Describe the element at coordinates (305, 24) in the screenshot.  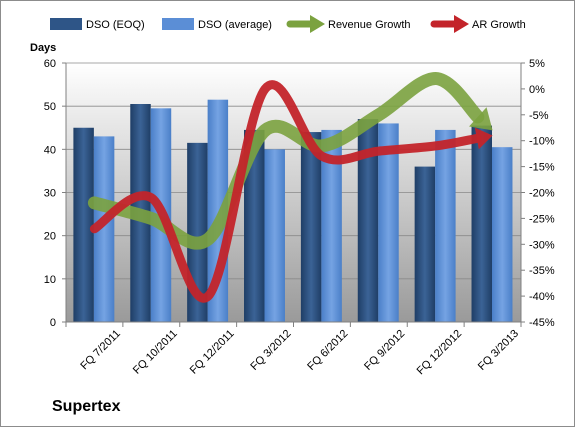
I see `legend-arrow-revenue-growth` at that location.